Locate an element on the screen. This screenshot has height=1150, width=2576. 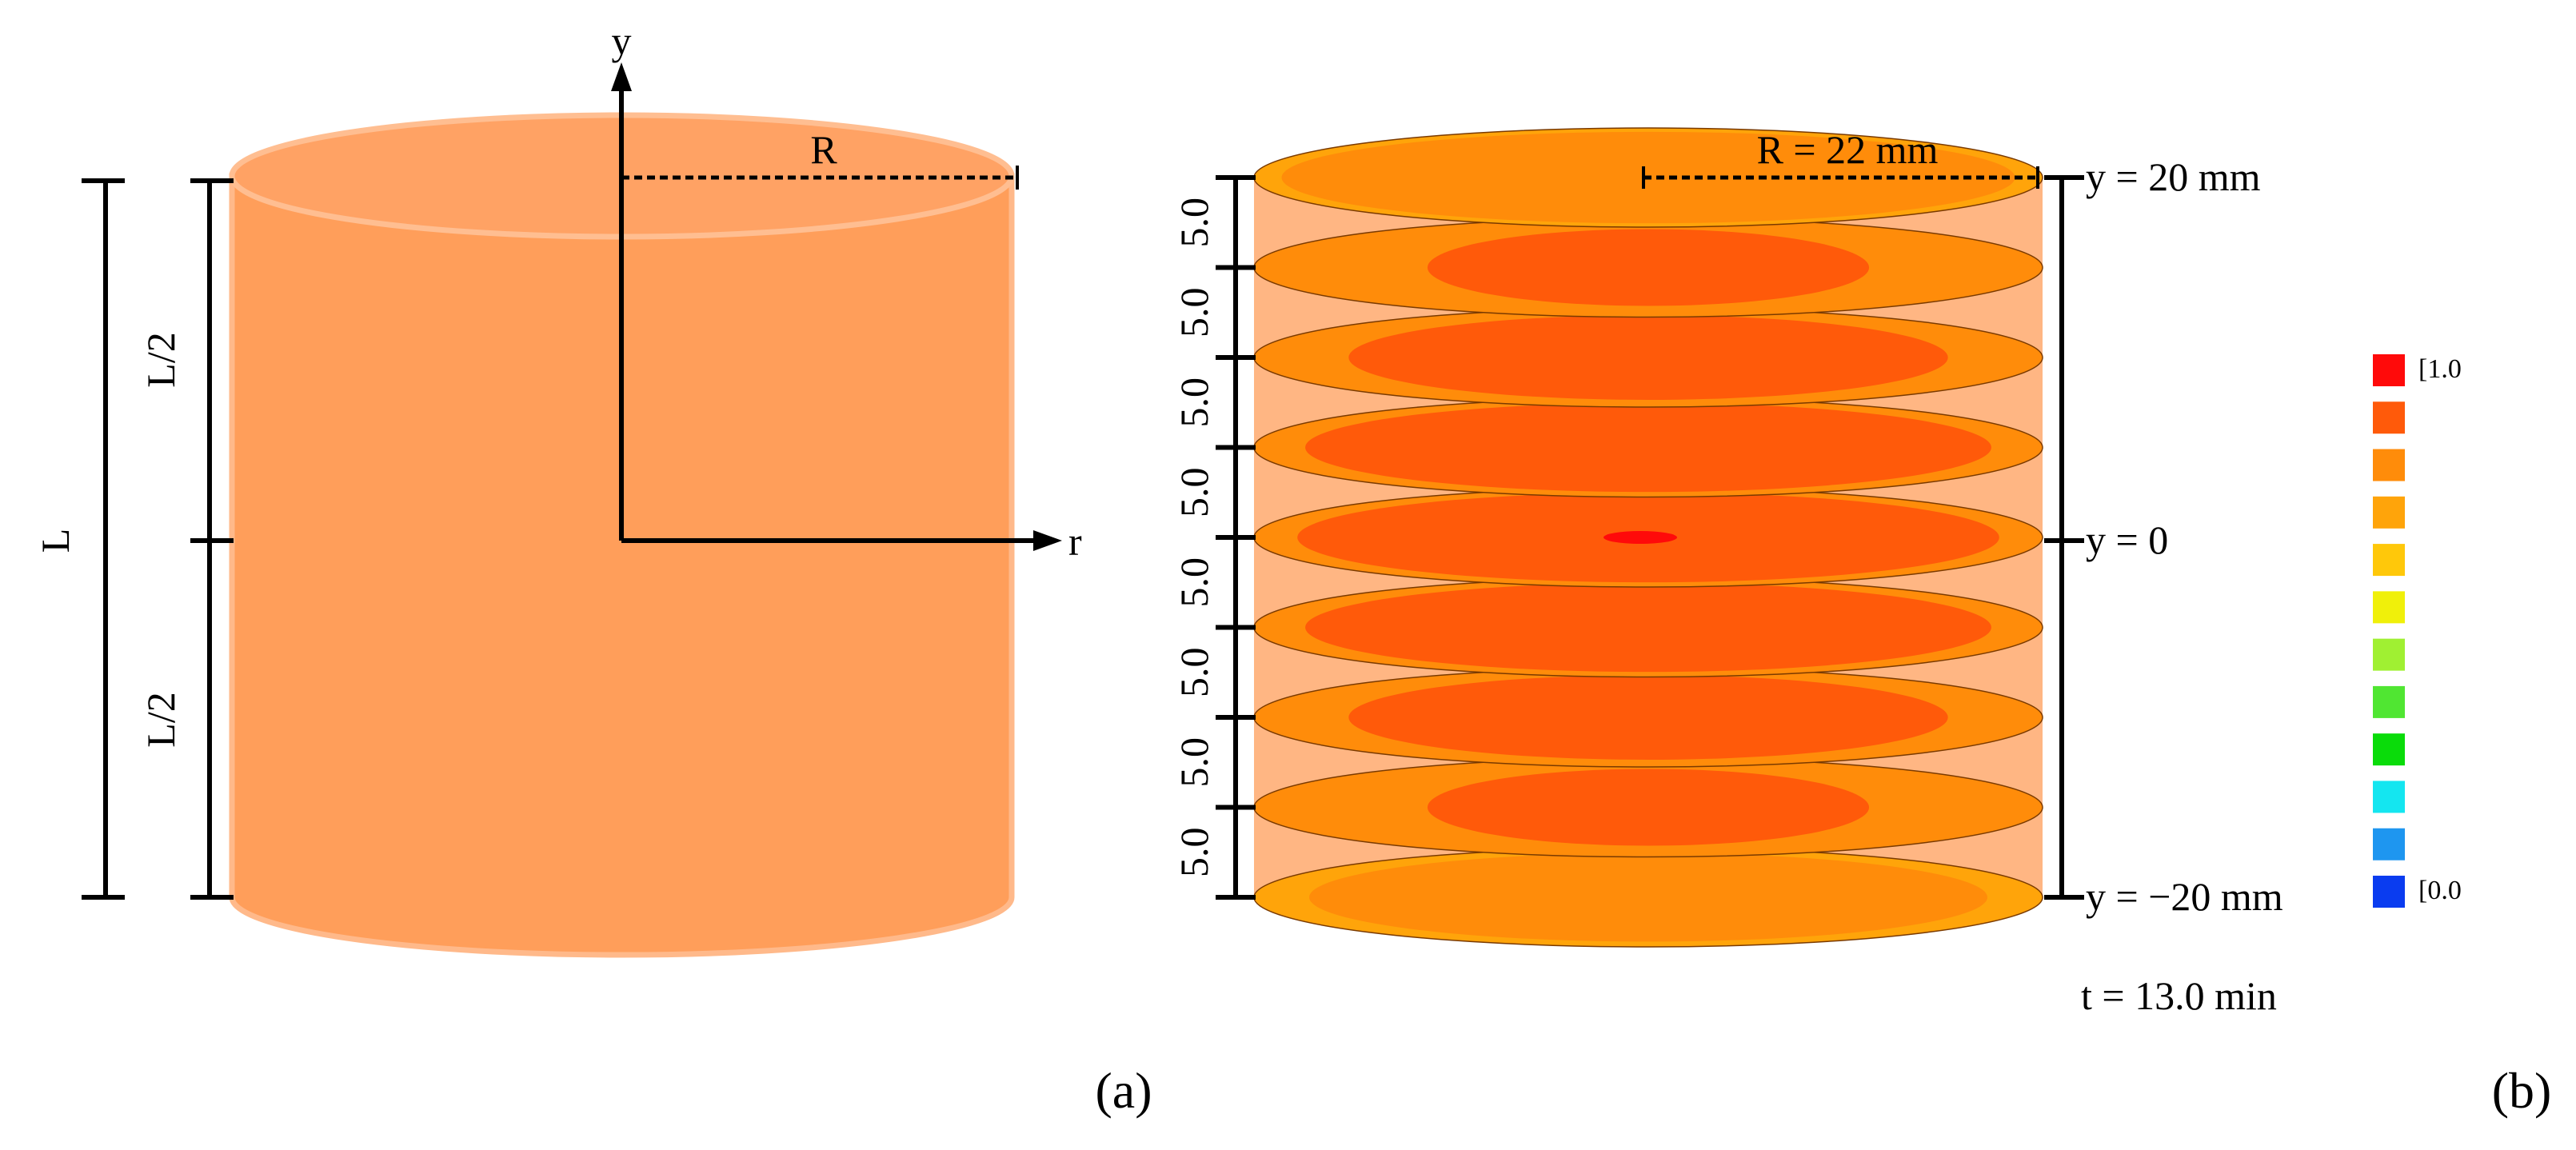
time-label: t = 13.0 min is located at coordinates (2179, 995).